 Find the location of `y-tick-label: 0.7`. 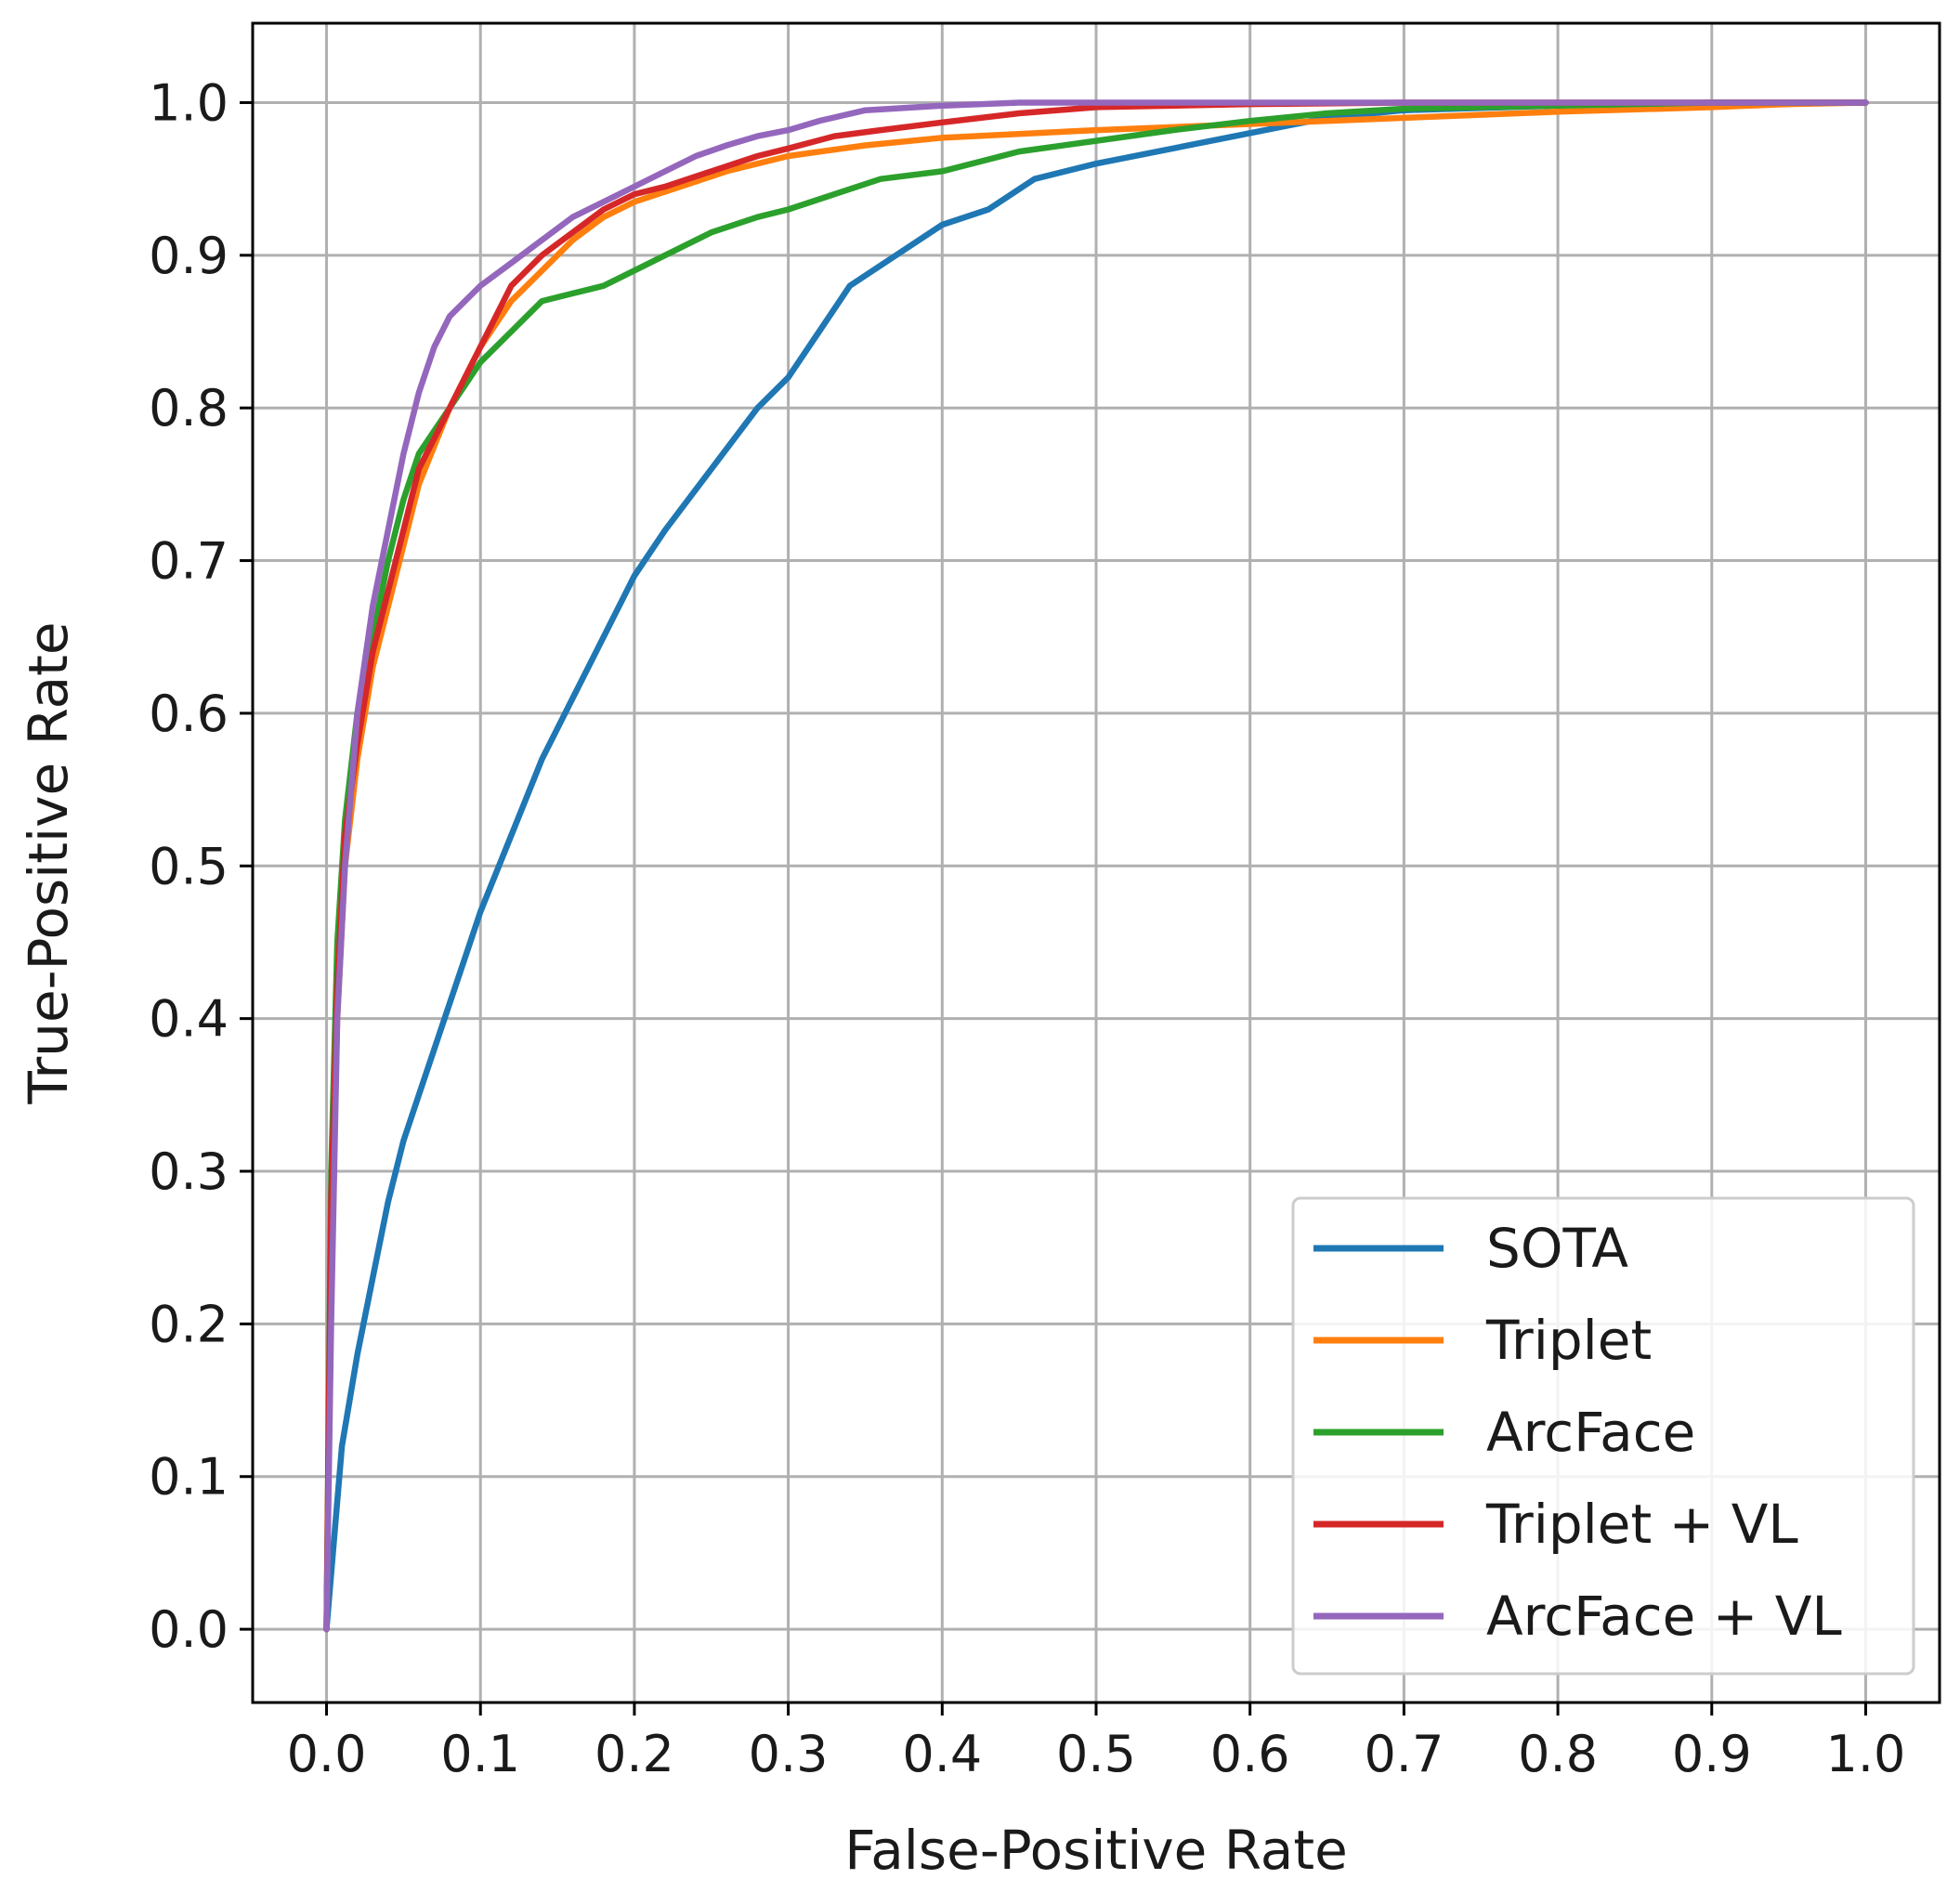

y-tick-label: 0.7 is located at coordinates (189, 561).